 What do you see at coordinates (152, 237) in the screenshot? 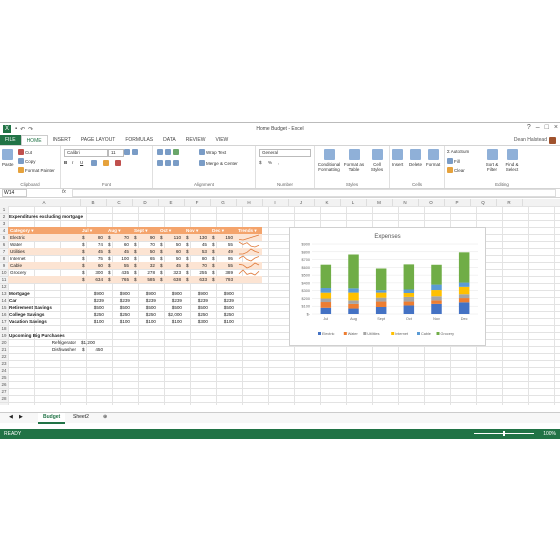
I see `value-cell: 90` at bounding box center [152, 237].